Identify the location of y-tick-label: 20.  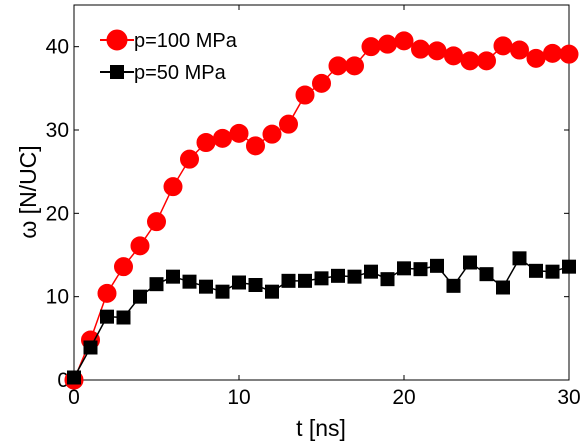
(57, 213).